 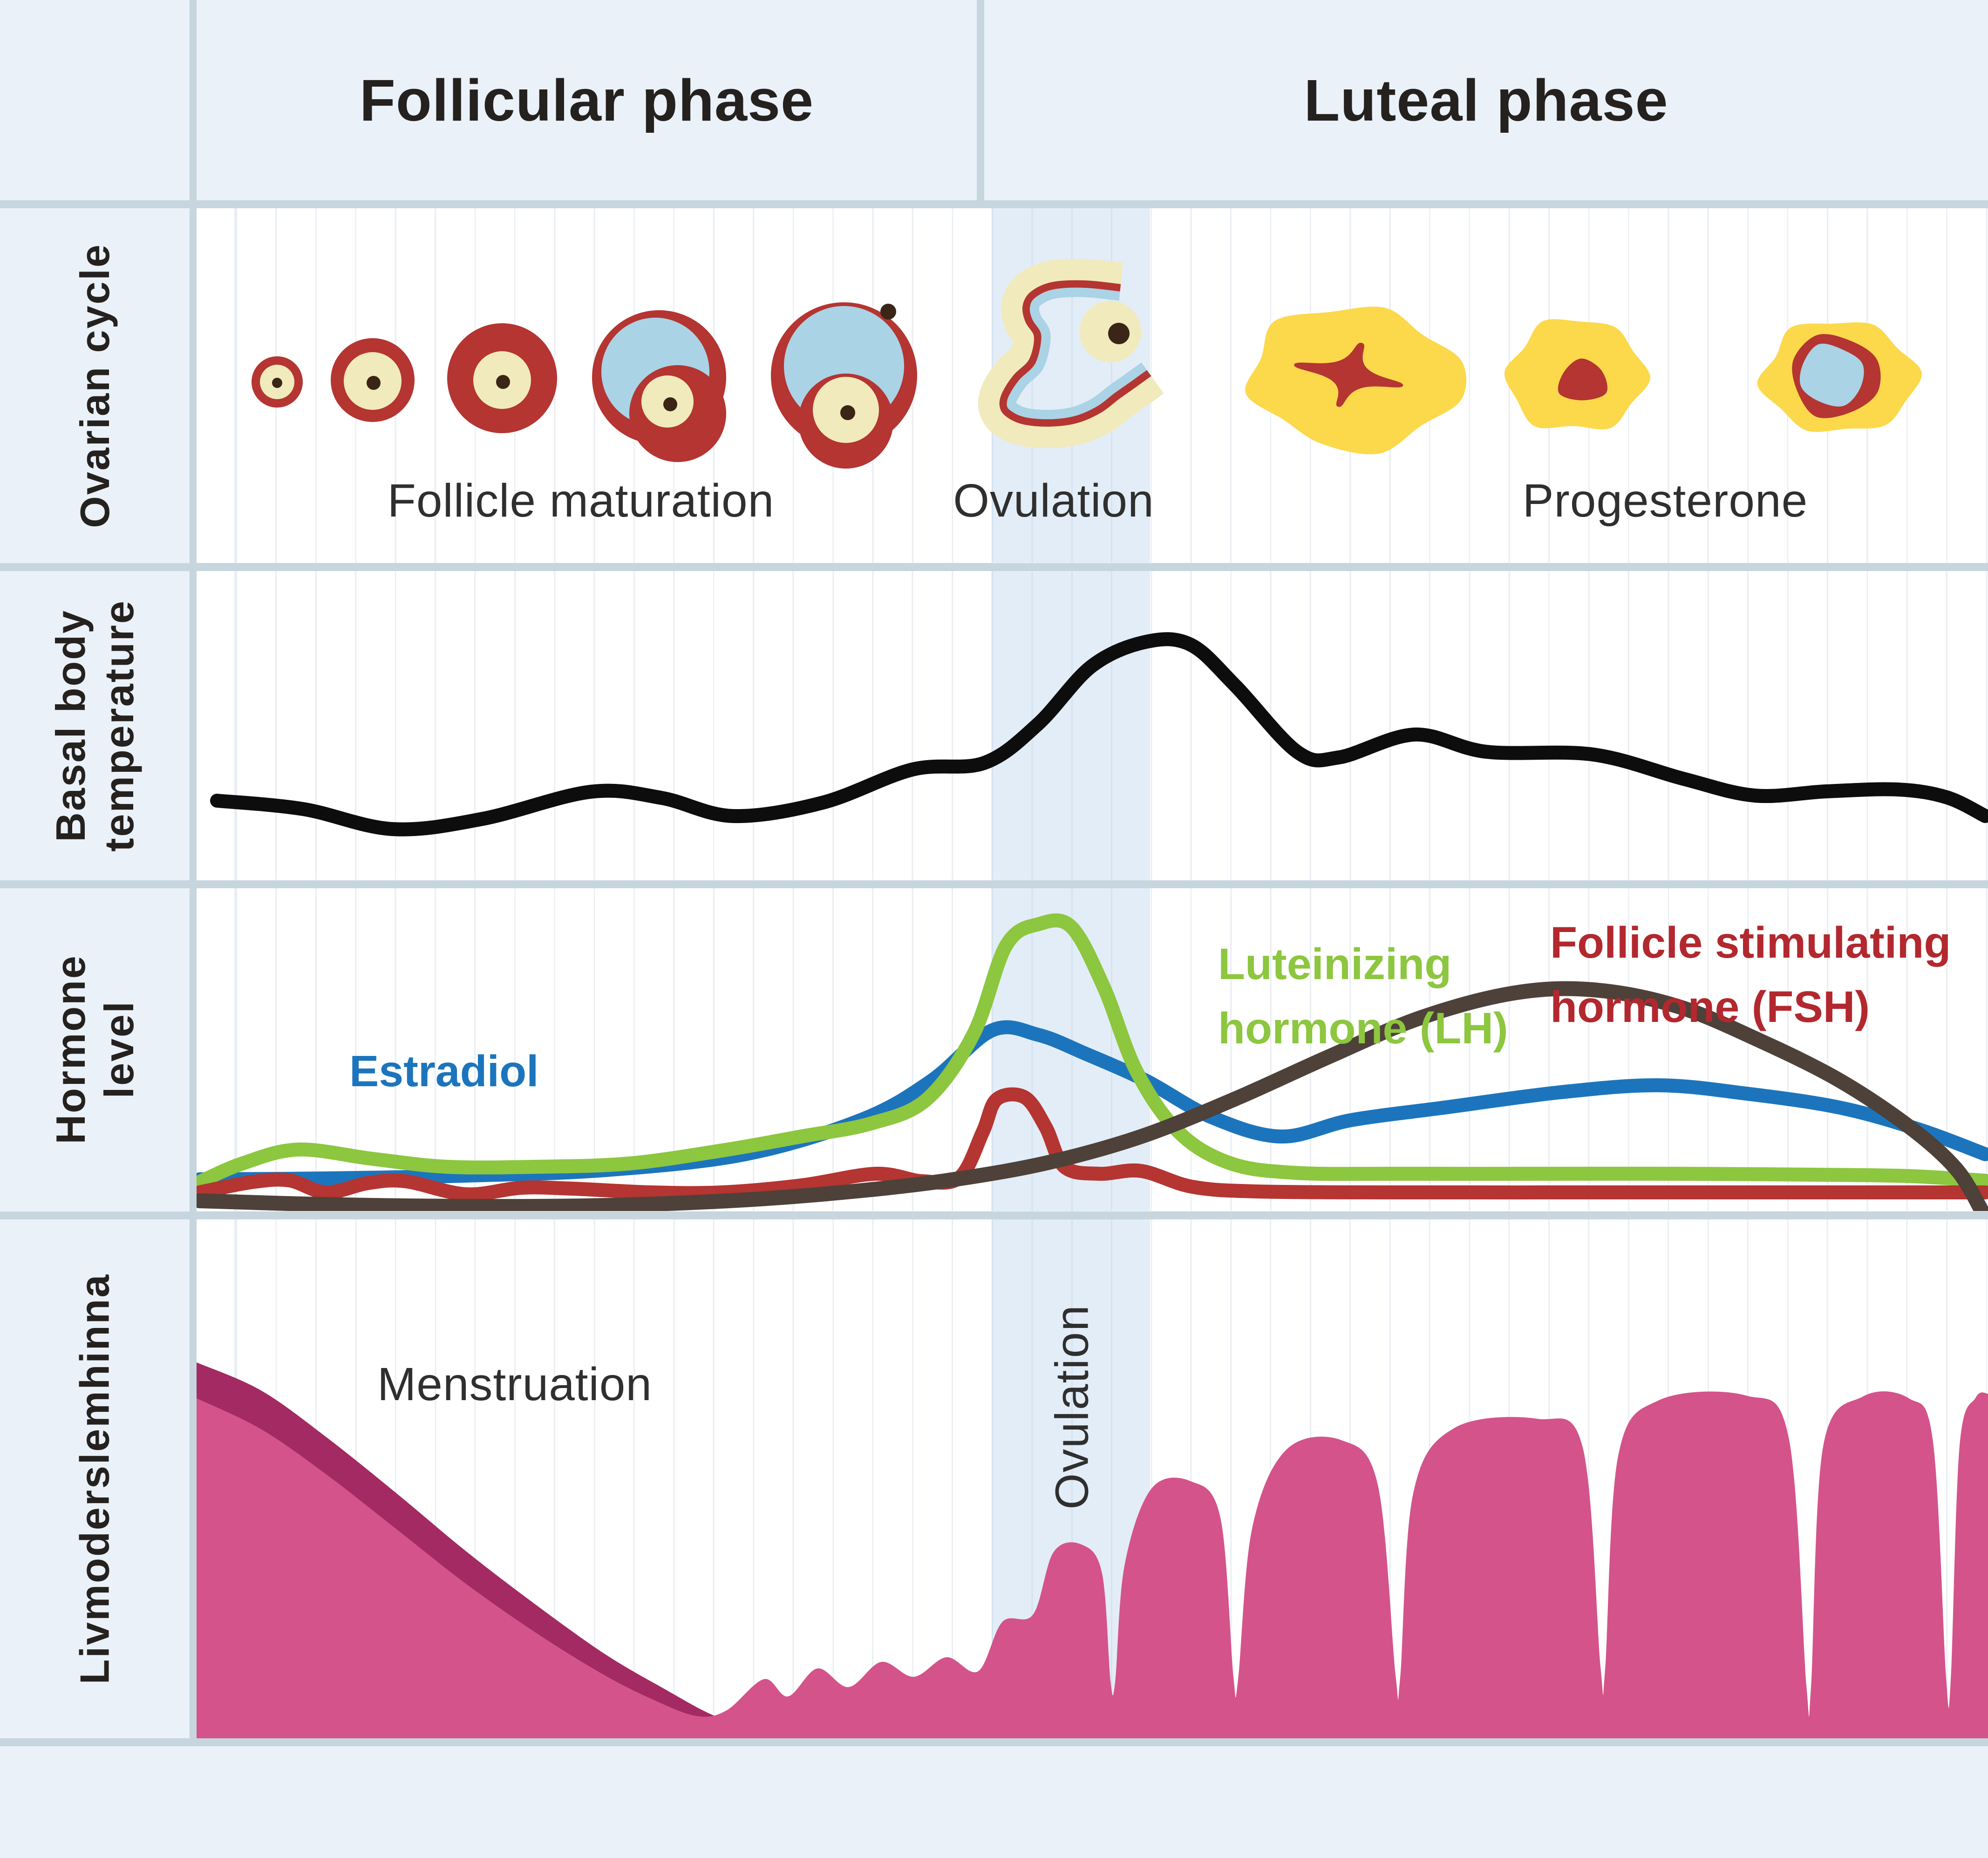 I want to click on row-label-hormone-level: Hormone level, so click(x=94, y=1049).